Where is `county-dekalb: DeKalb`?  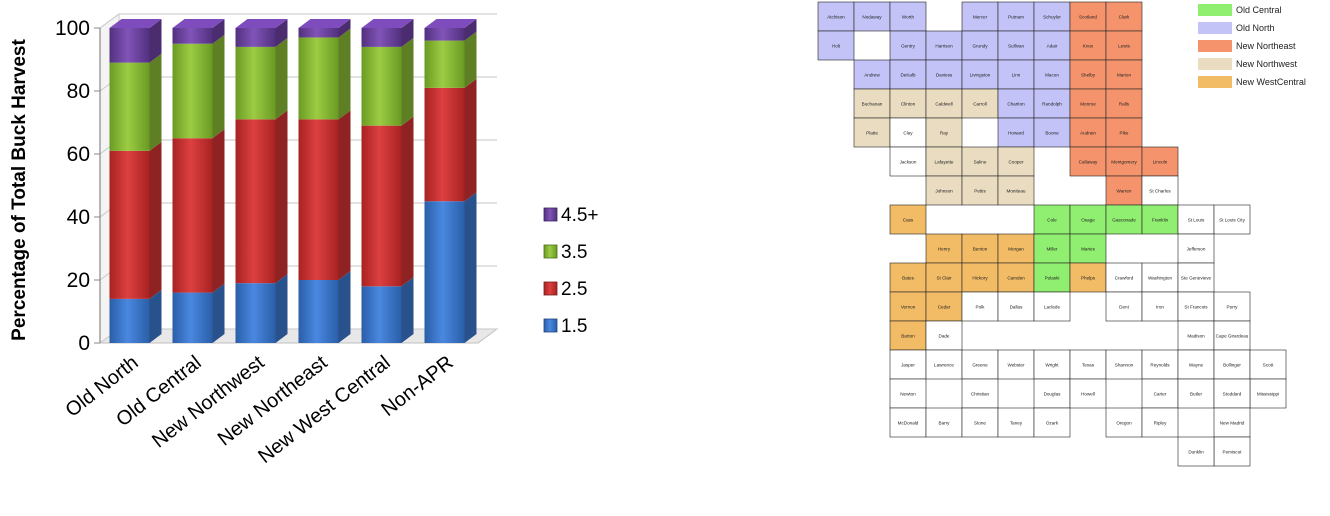 county-dekalb: DeKalb is located at coordinates (908, 74).